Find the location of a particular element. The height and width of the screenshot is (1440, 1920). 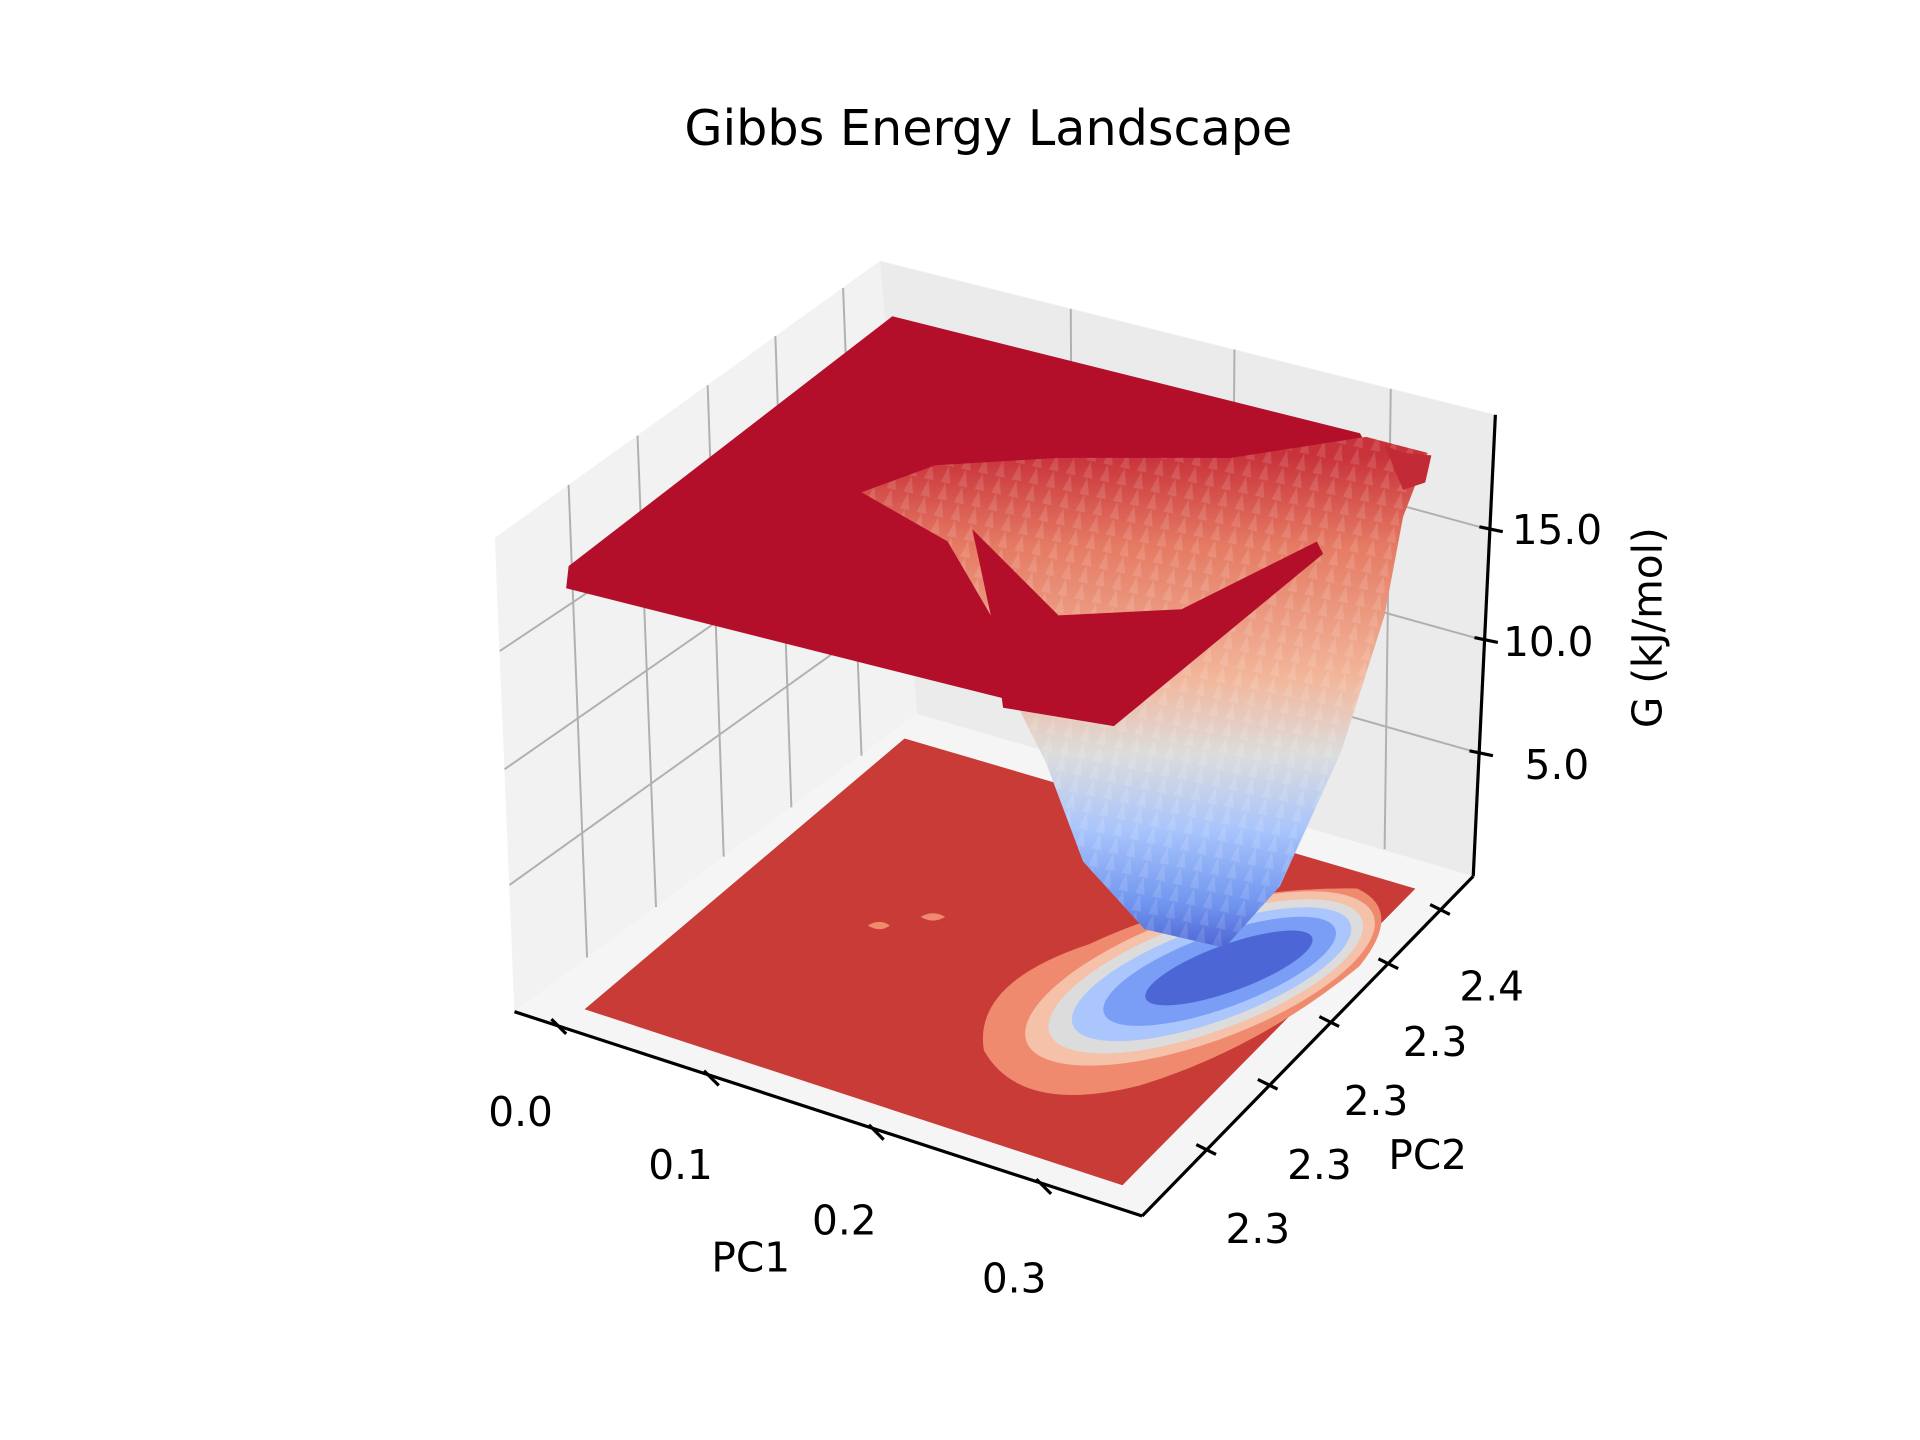

plateau-corner is located at coordinates (1408, 467).